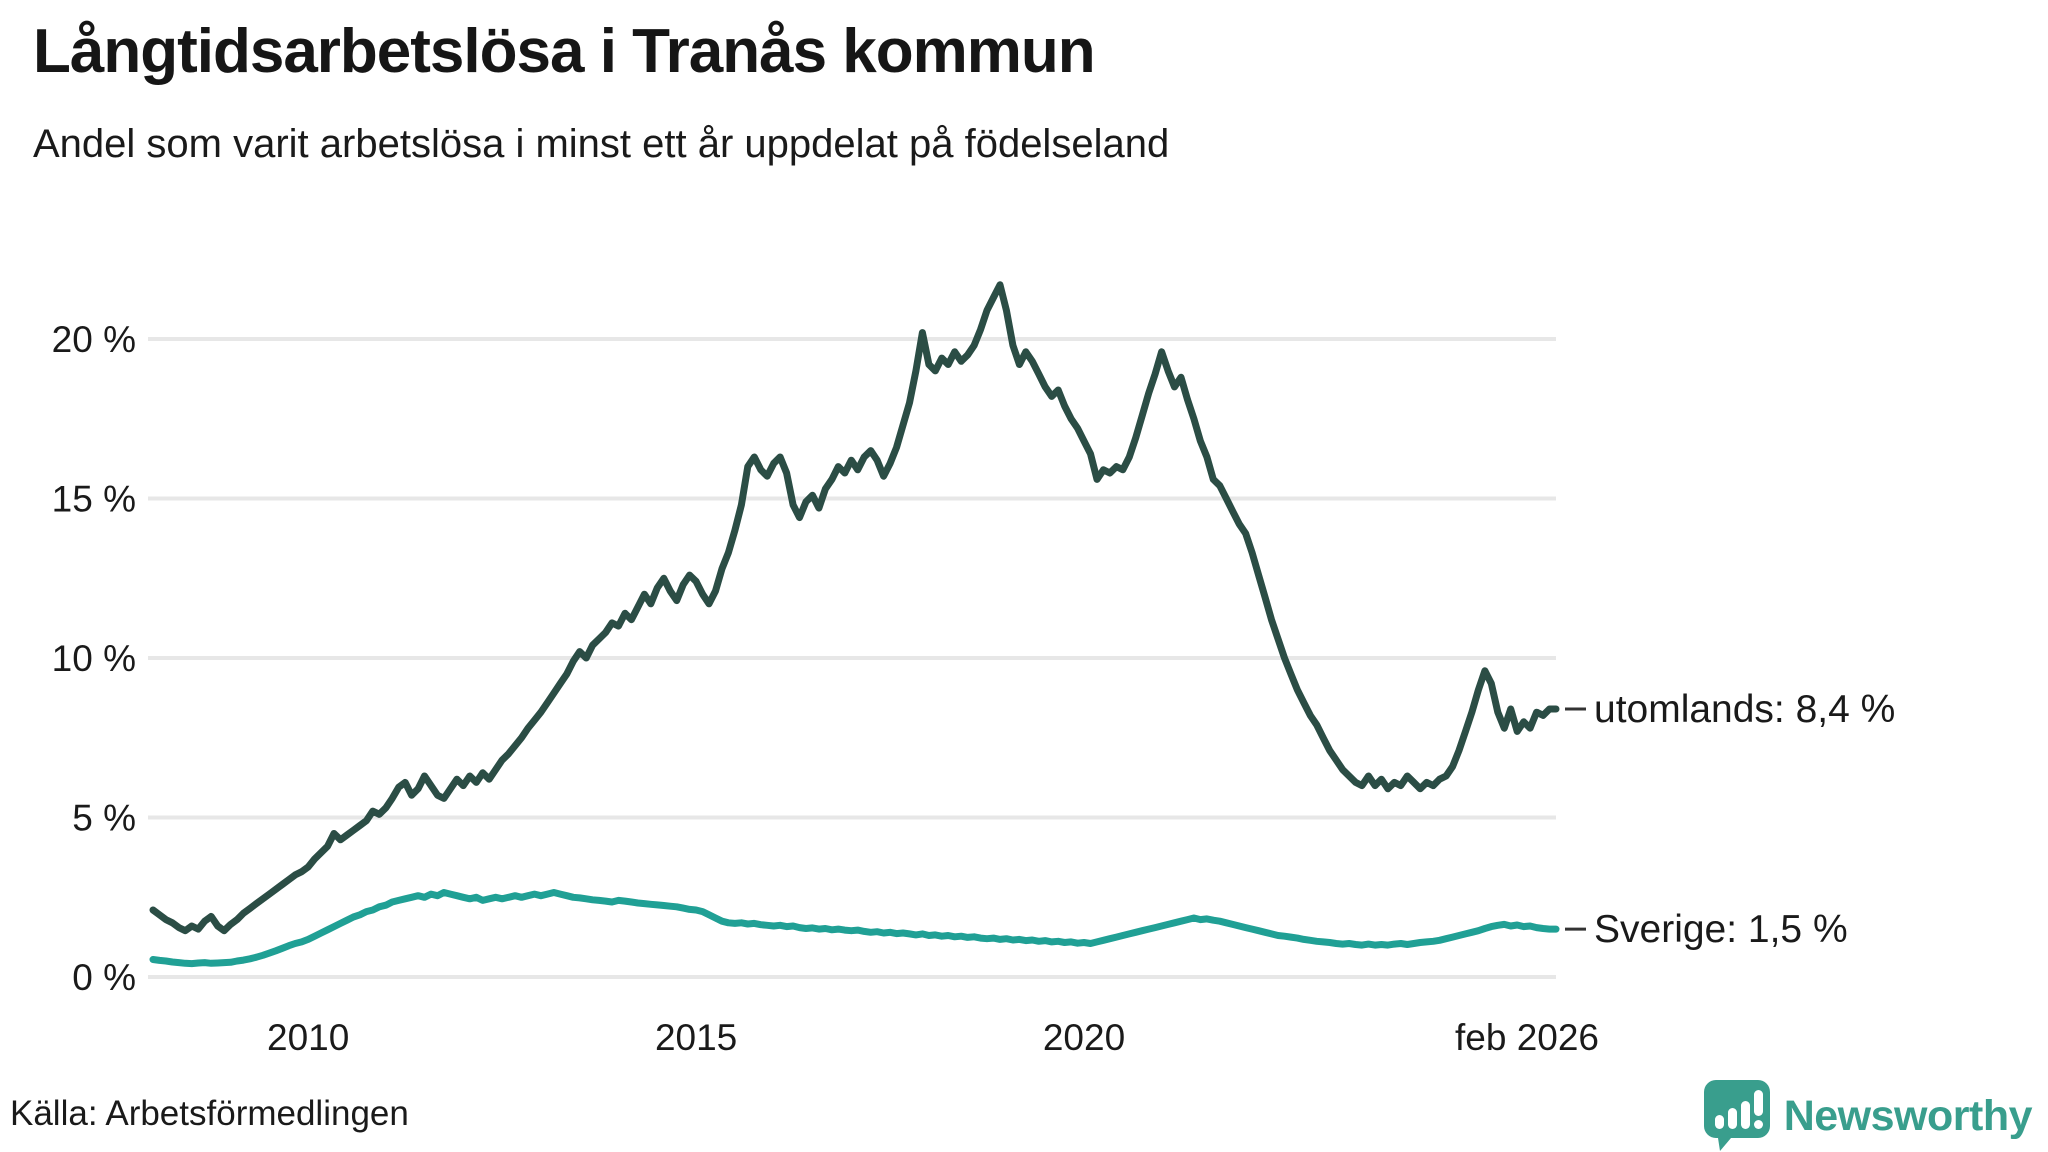 This screenshot has width=2048, height=1152. I want to click on newsworthy-logo-text: Newsworthy, so click(1908, 1115).